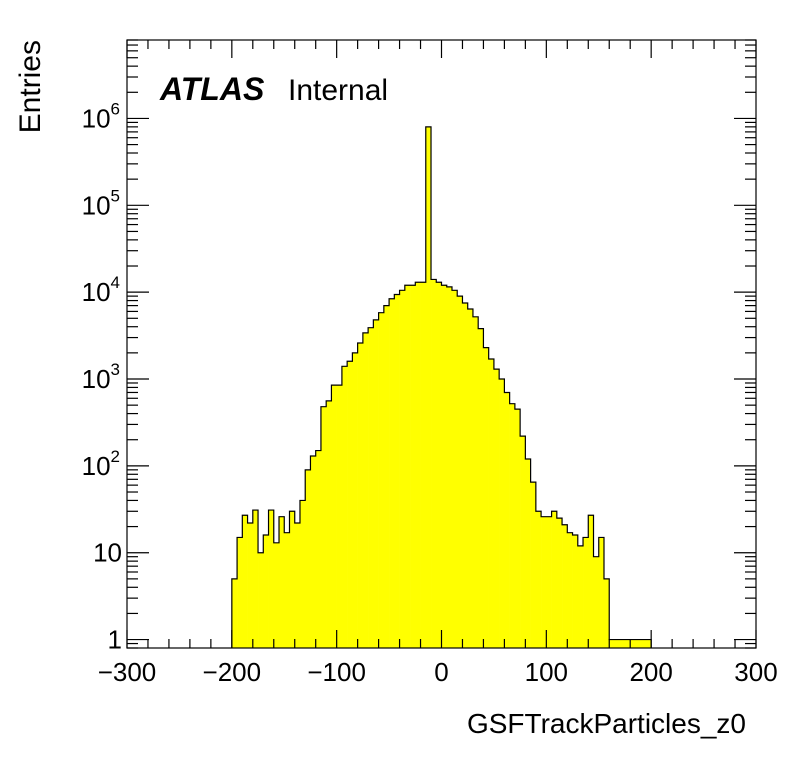 Image resolution: width=796 pixels, height=772 pixels. I want to click on y-tick-label: 10⁶, so click(101, 116).